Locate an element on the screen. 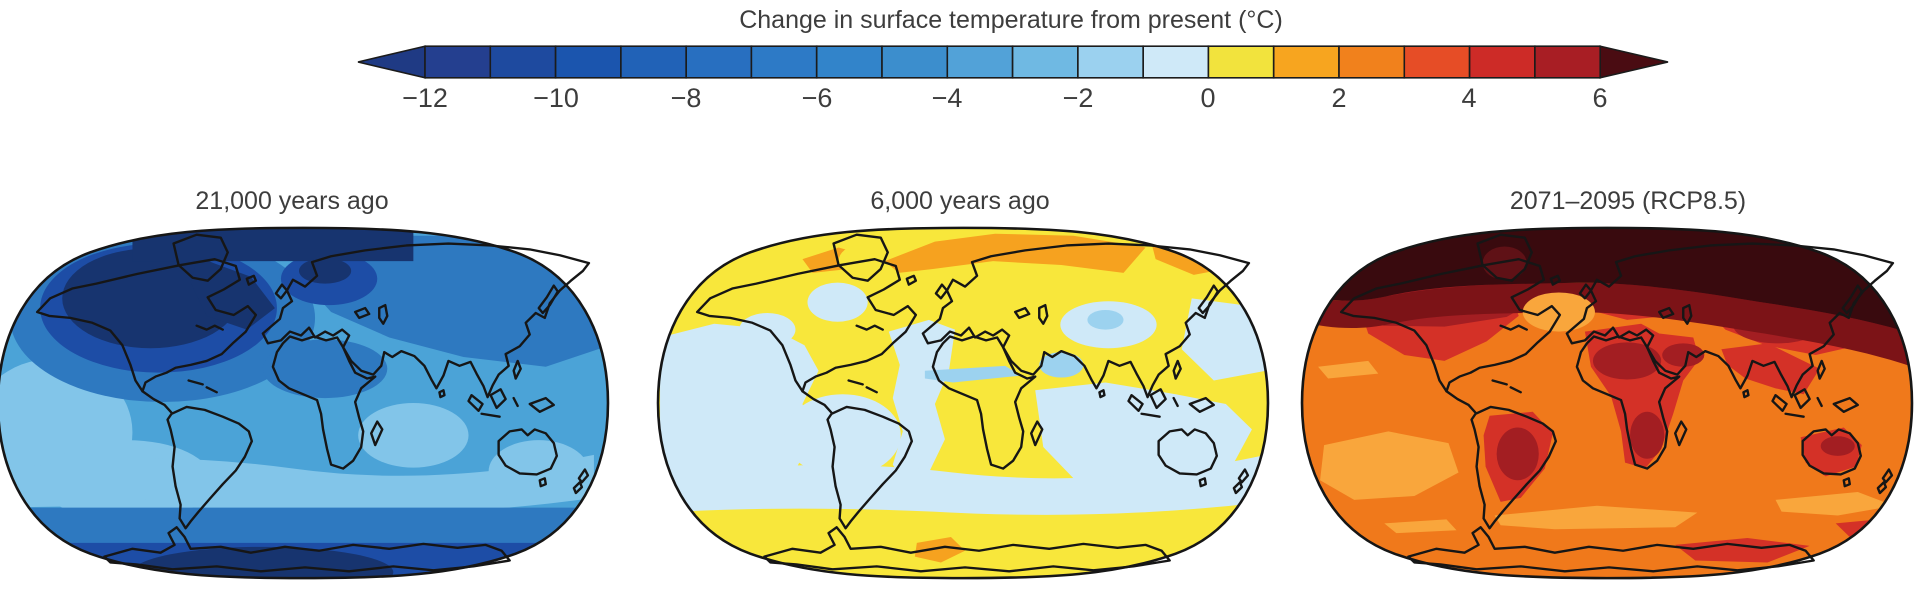 Image resolution: width=1920 pixels, height=600 pixels. tick-label: −6 is located at coordinates (817, 98).